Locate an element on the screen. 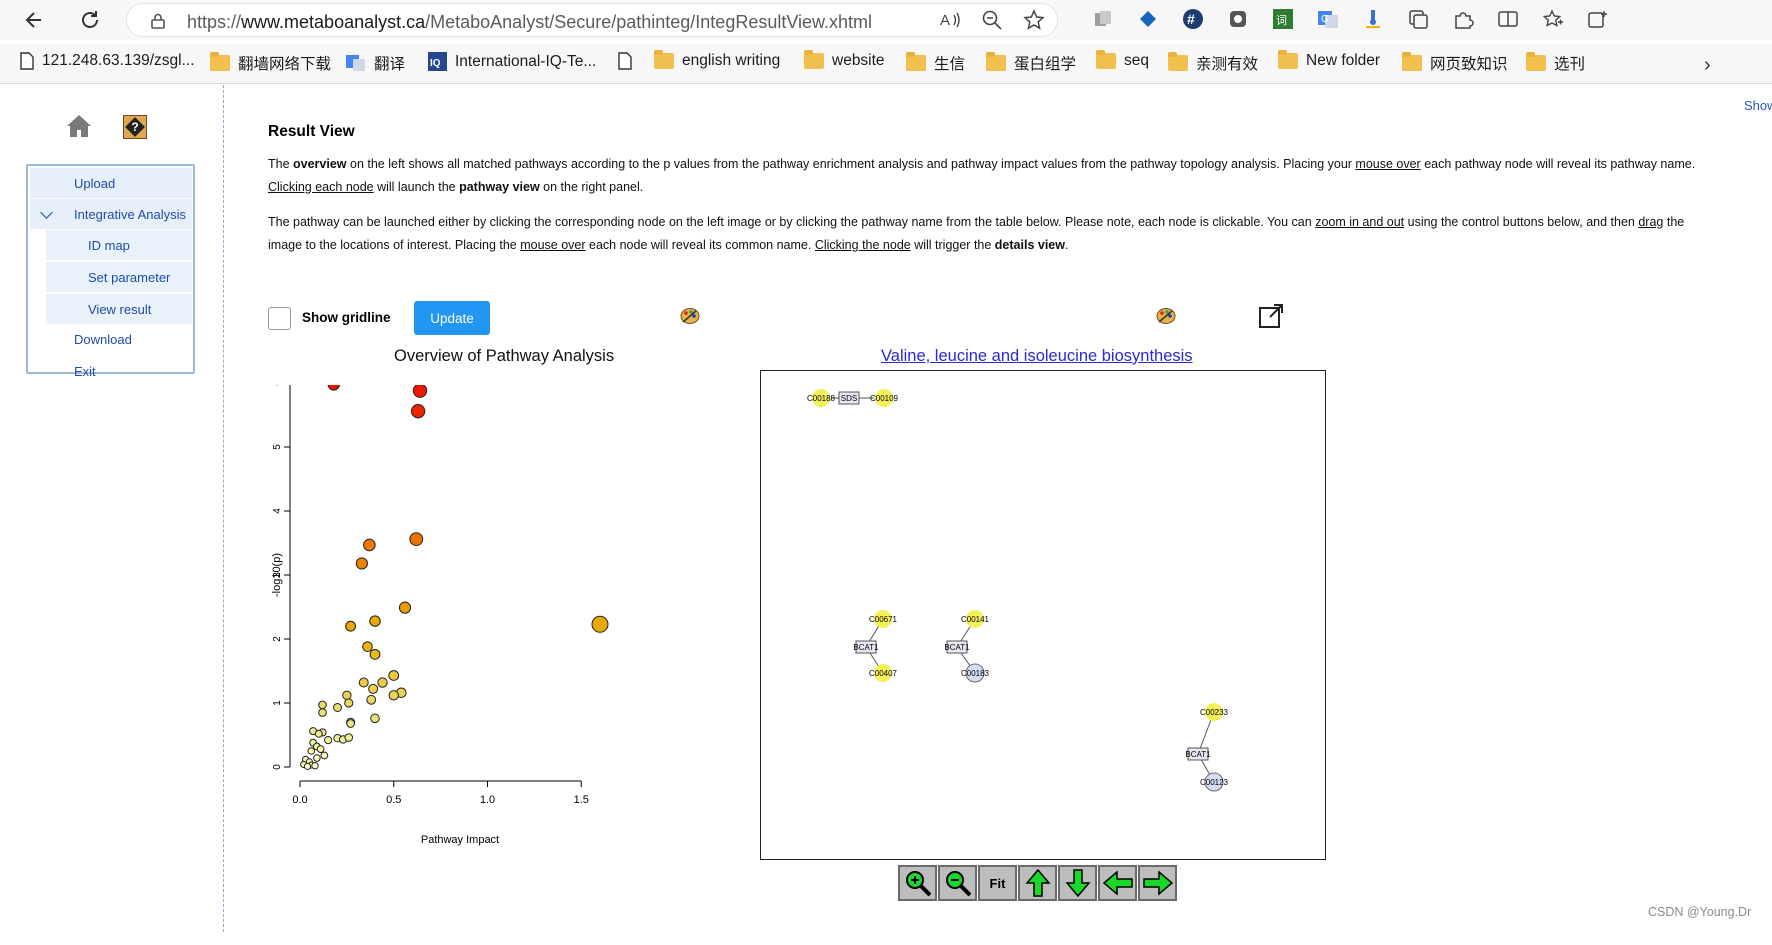  show-link: Show is located at coordinates (1758, 105).